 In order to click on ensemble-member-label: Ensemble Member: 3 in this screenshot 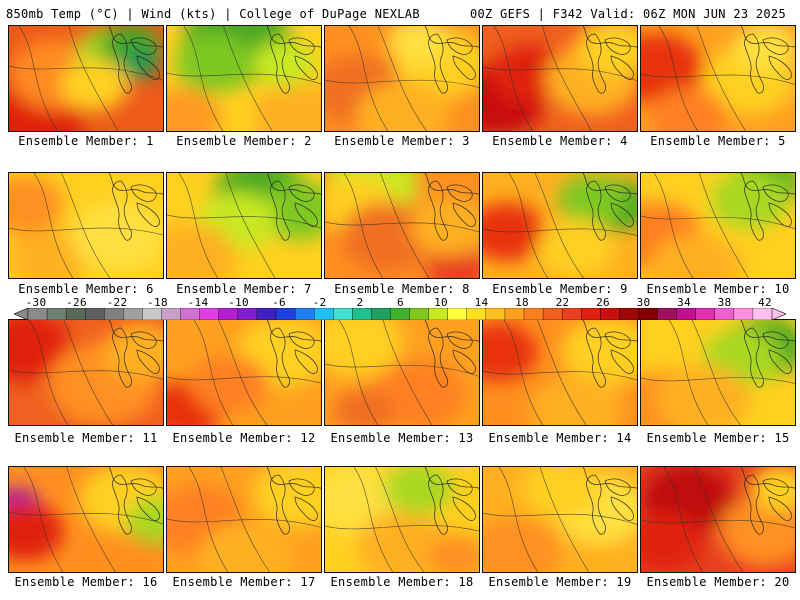, I will do `click(402, 141)`.